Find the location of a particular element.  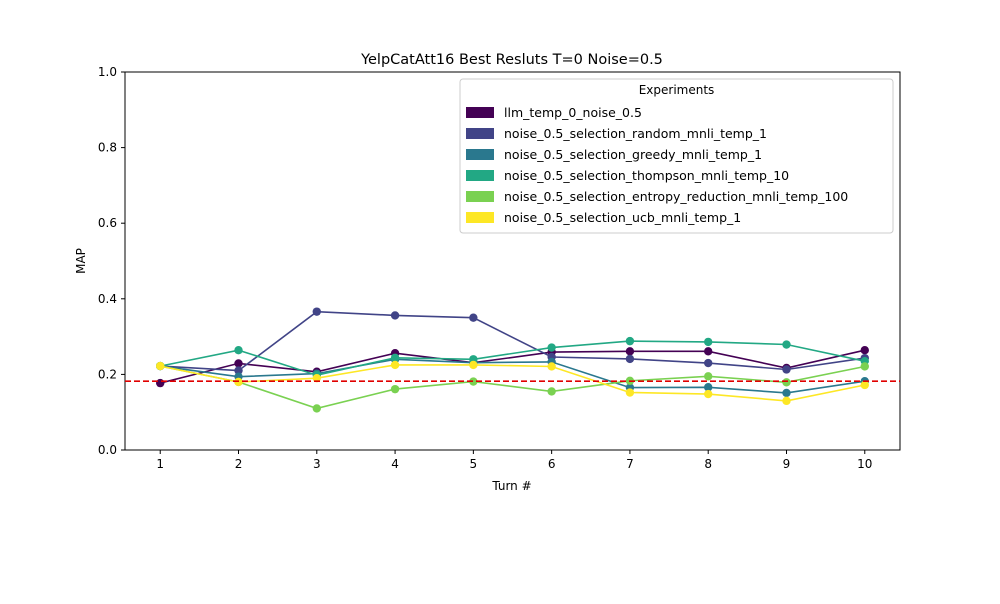

y-tick-label: 0.2 is located at coordinates (107, 374).